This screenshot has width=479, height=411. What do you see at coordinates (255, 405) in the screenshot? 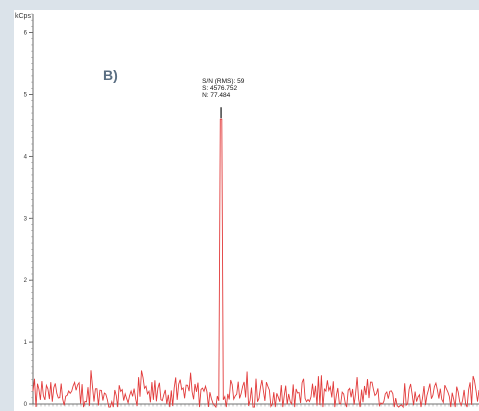
I see `x-axis-ticks` at bounding box center [255, 405].